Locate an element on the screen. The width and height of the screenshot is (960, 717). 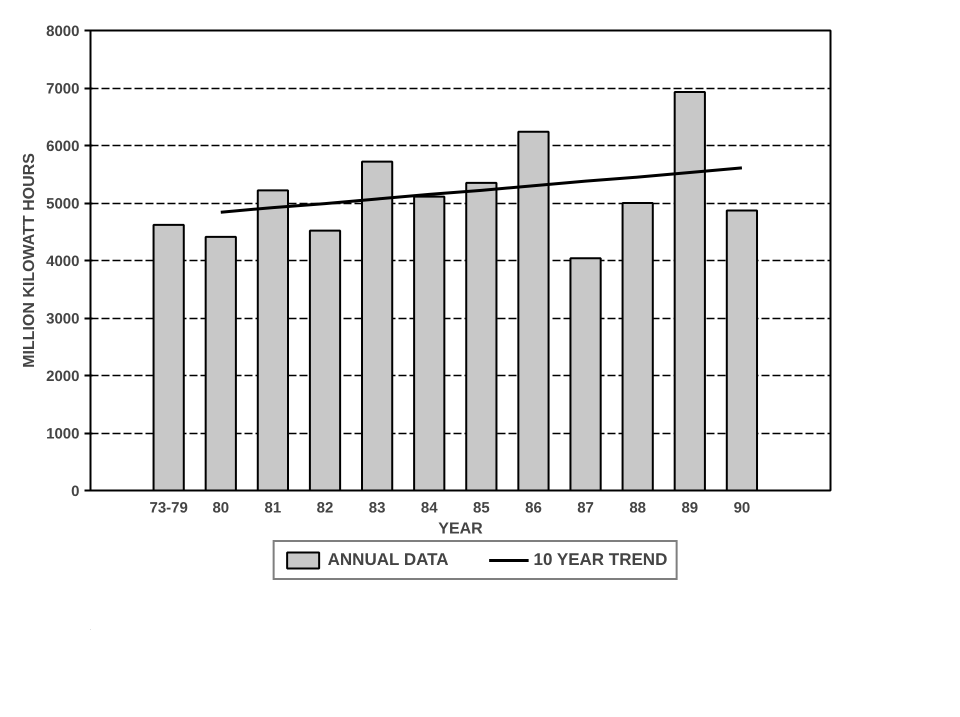
y-tick-label: 3000 is located at coordinates (63, 319).